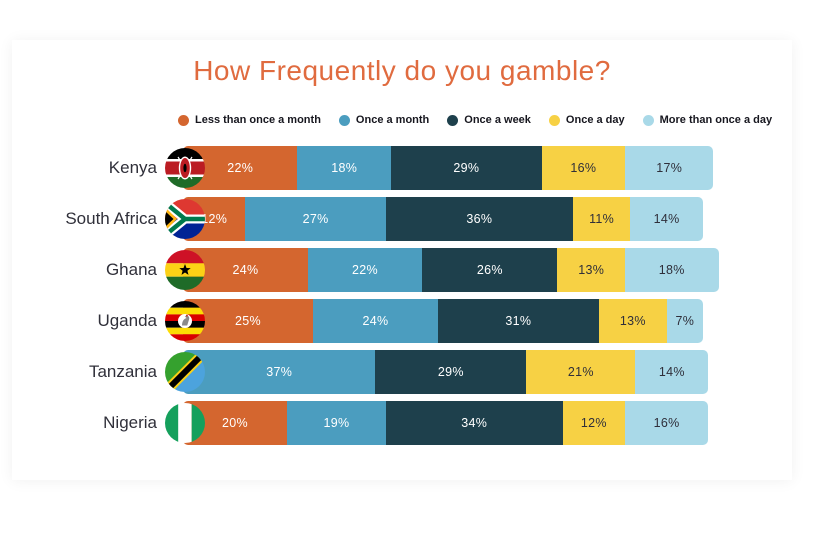  I want to click on legend-item: Less than once a month, so click(249, 120).